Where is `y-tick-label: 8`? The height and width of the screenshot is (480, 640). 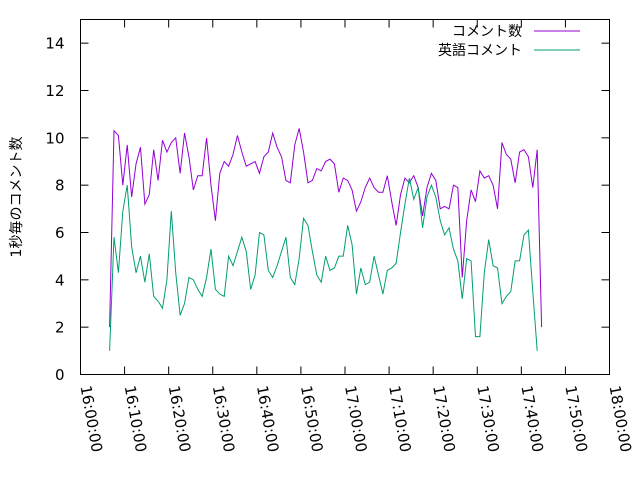 y-tick-label: 8 is located at coordinates (60, 186).